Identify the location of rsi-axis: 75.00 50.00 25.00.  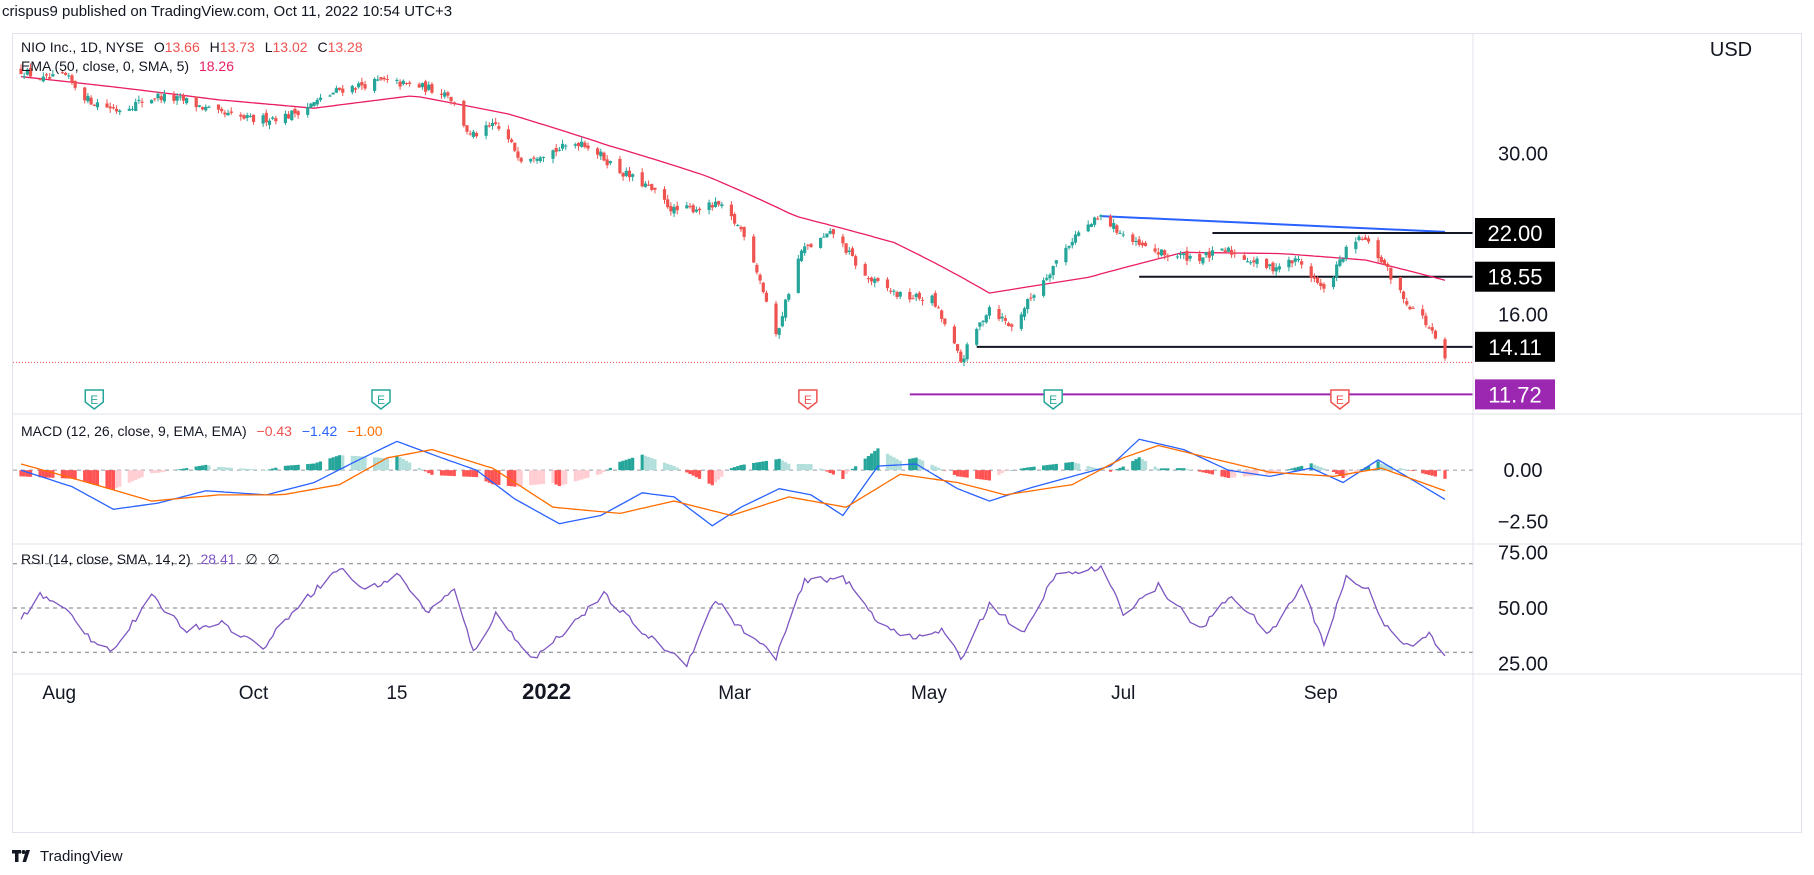
(1523, 609).